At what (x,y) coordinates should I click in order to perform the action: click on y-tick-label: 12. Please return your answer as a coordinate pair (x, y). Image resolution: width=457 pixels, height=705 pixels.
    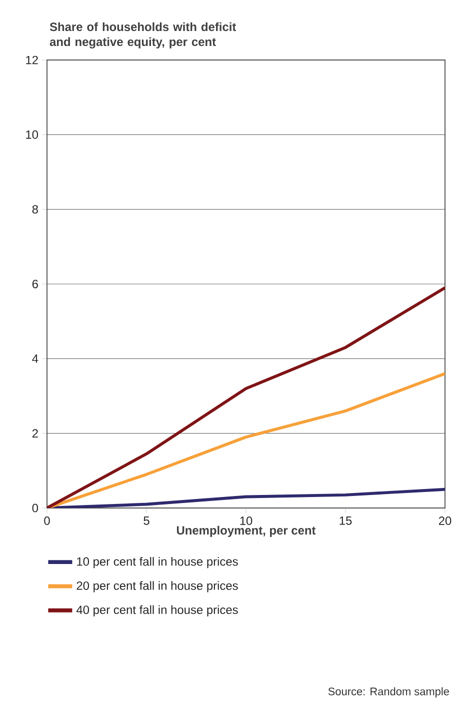
    Looking at the image, I should click on (32, 60).